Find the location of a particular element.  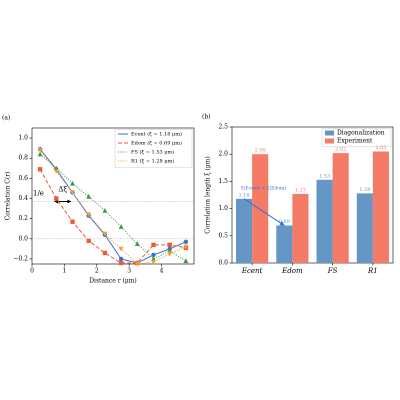

legend-label: Experiment is located at coordinates (355, 141).